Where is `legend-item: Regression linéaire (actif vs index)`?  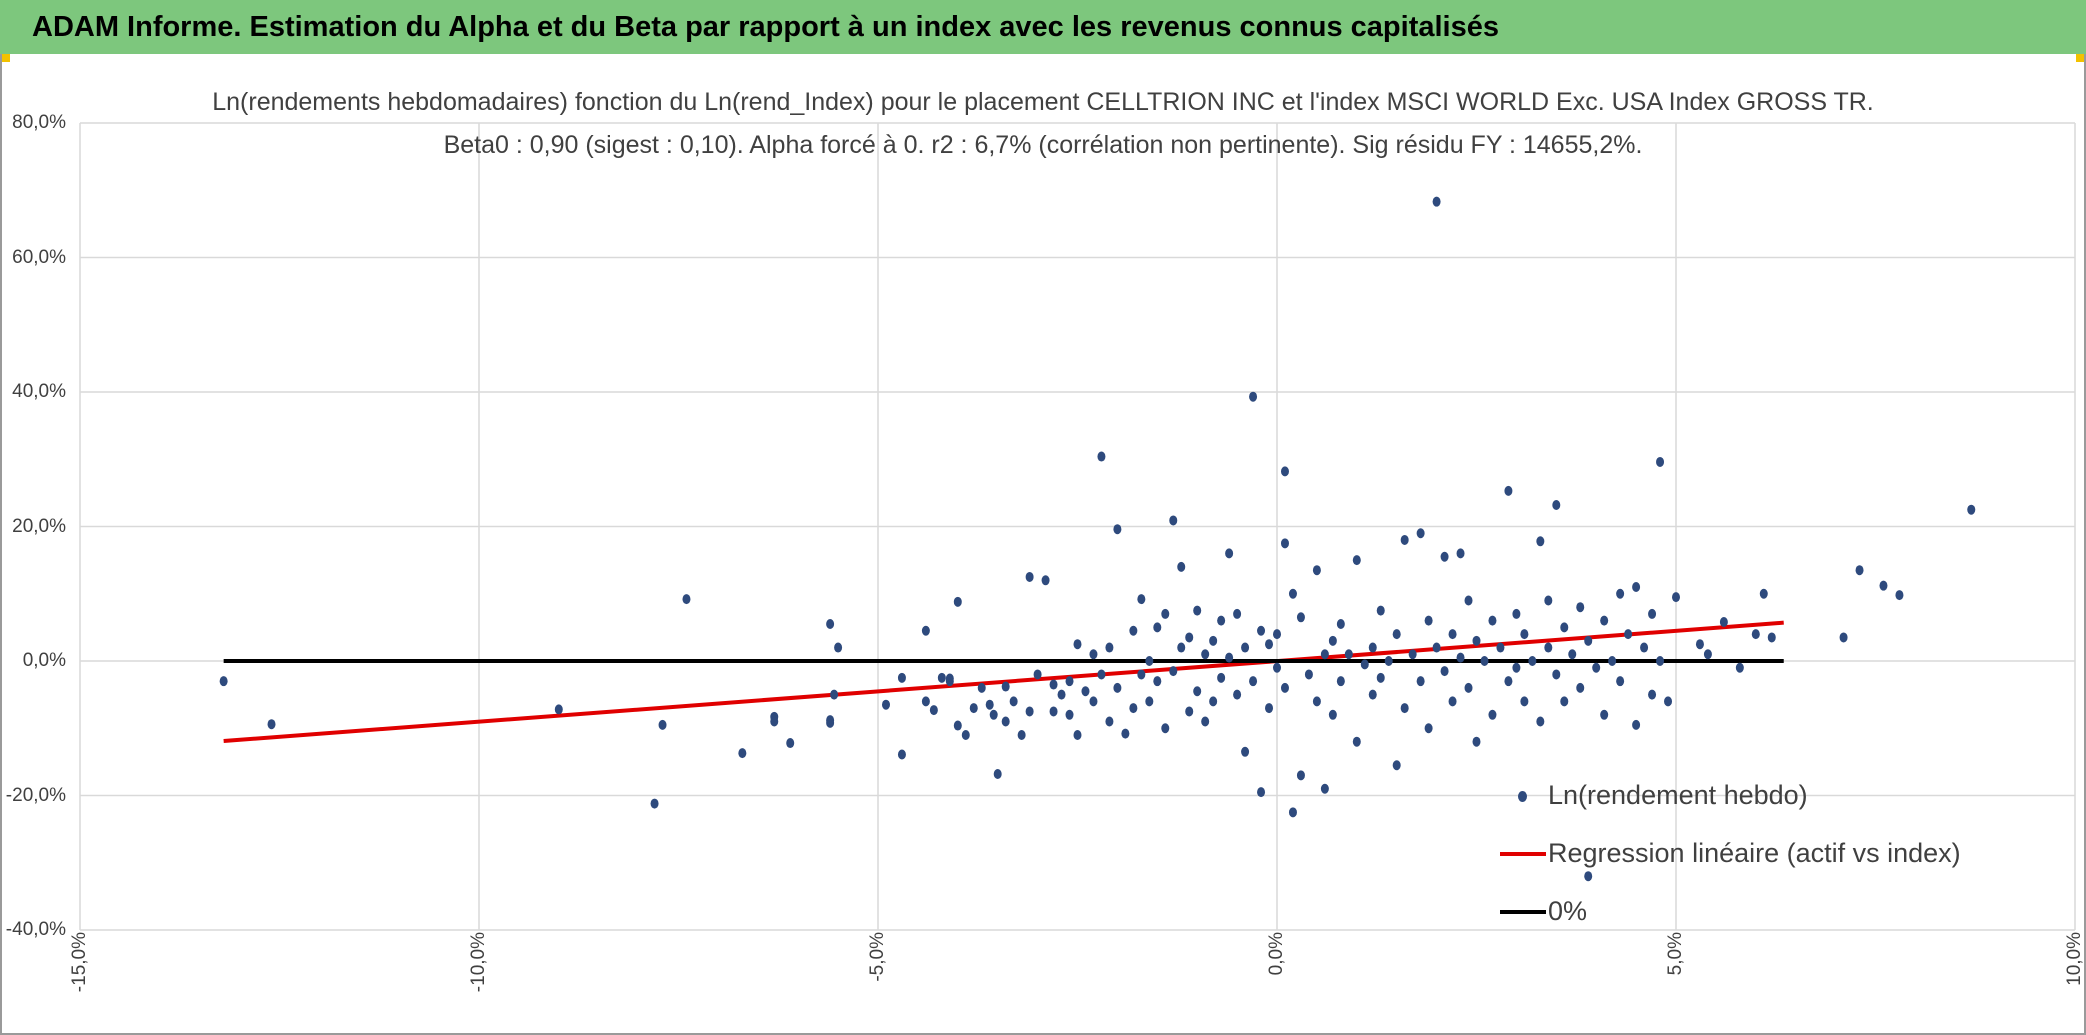 legend-item: Regression linéaire (actif vs index) is located at coordinates (1730, 853).